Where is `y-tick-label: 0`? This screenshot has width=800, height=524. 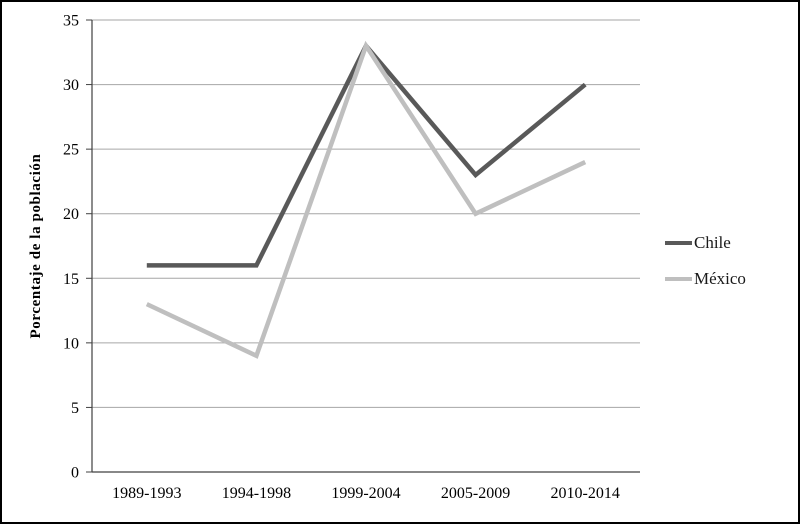
y-tick-label: 0 is located at coordinates (75, 473).